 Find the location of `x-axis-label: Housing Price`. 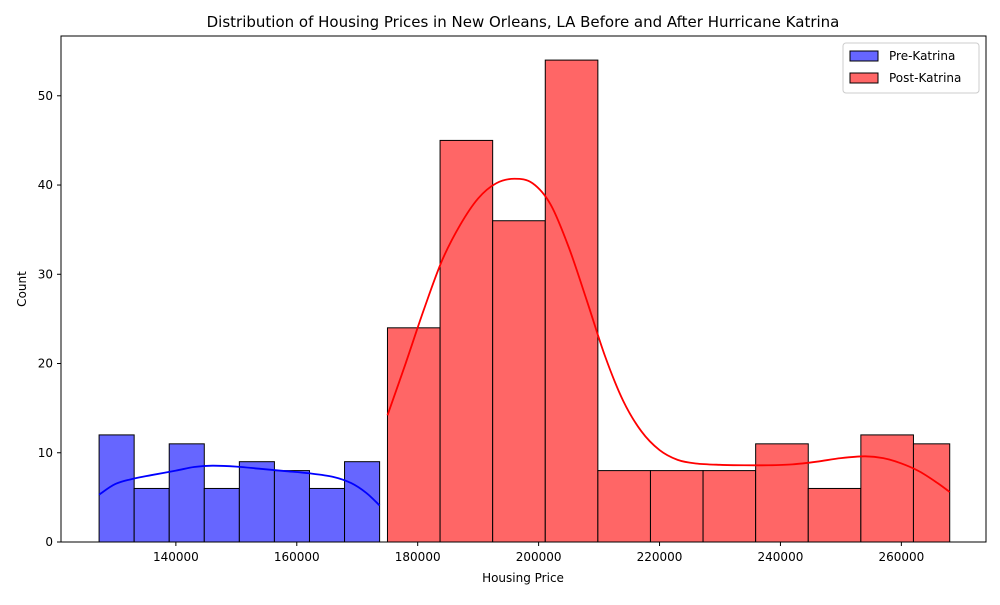

x-axis-label: Housing Price is located at coordinates (523, 578).